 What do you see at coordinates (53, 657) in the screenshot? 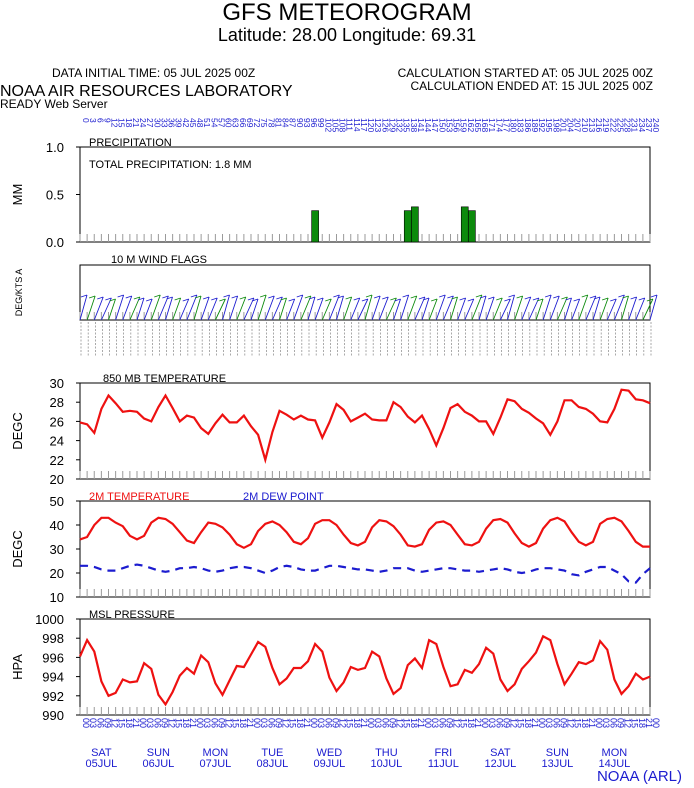
I see `y-tick-label: 996` at bounding box center [53, 657].